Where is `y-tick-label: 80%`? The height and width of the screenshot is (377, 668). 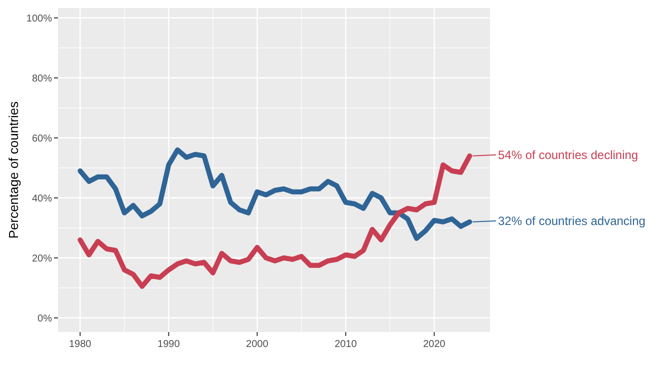
y-tick-label: 80% is located at coordinates (42, 78).